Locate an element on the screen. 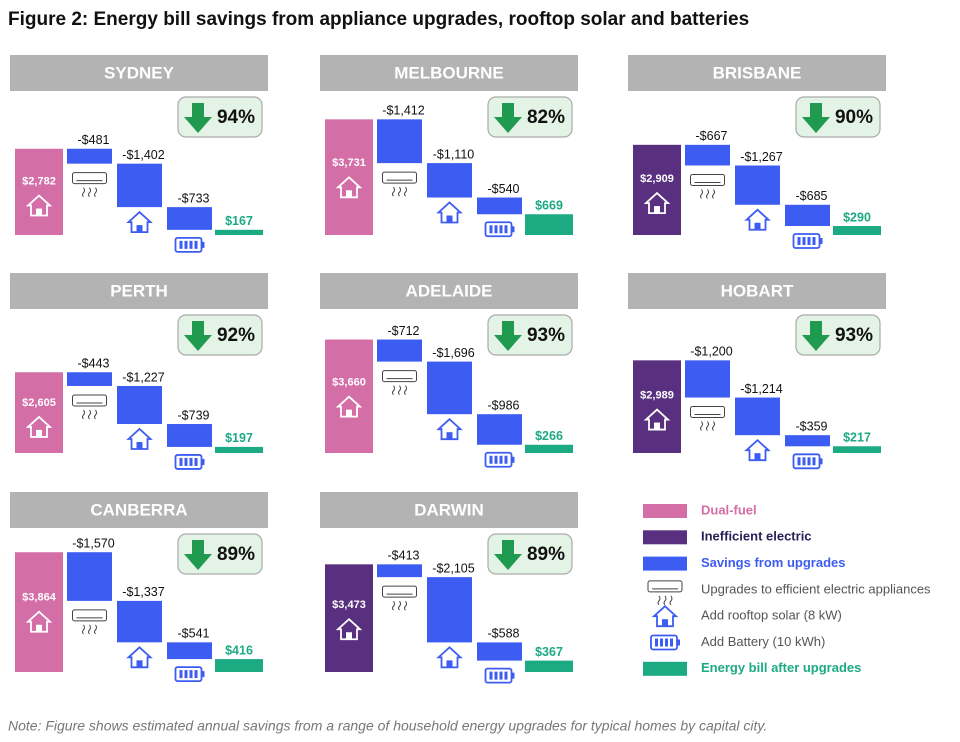  panel-title: SYDNEY is located at coordinates (139, 72).